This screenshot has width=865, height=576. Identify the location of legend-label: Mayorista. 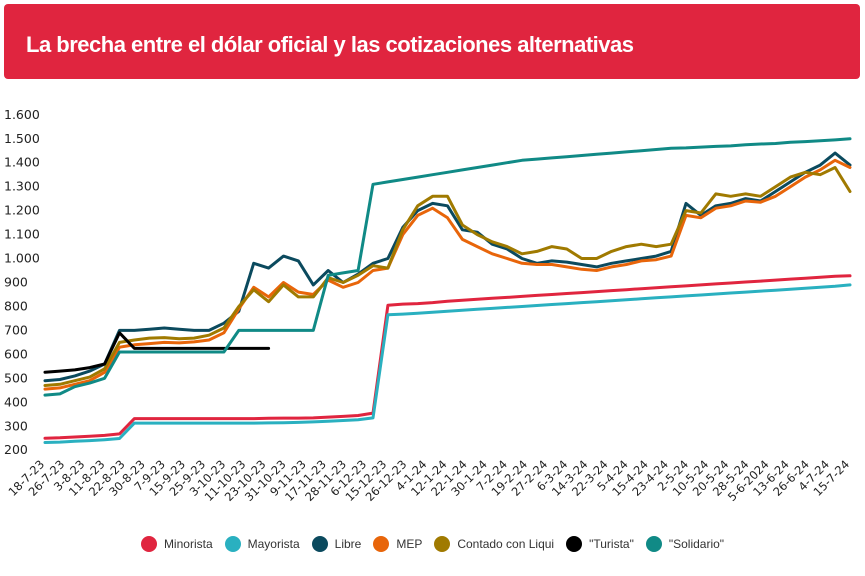
(273, 544).